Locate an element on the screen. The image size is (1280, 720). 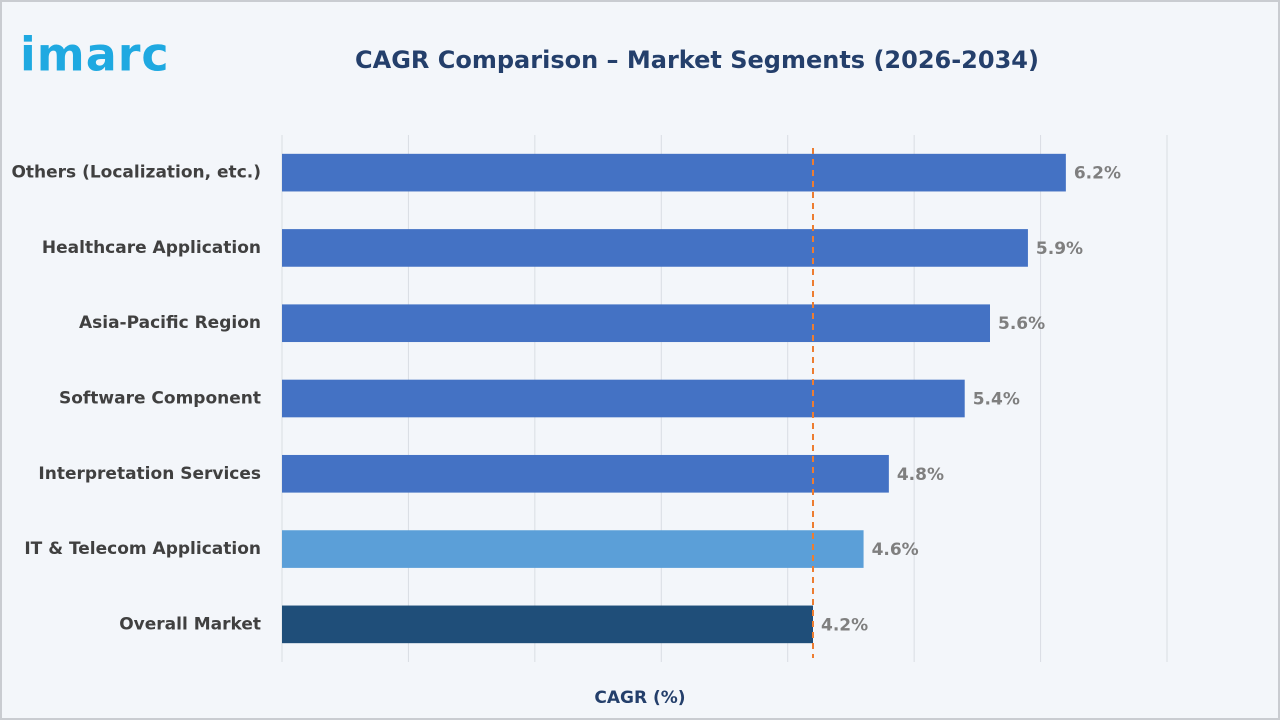
y-tick-label: Software Component is located at coordinates (160, 399).